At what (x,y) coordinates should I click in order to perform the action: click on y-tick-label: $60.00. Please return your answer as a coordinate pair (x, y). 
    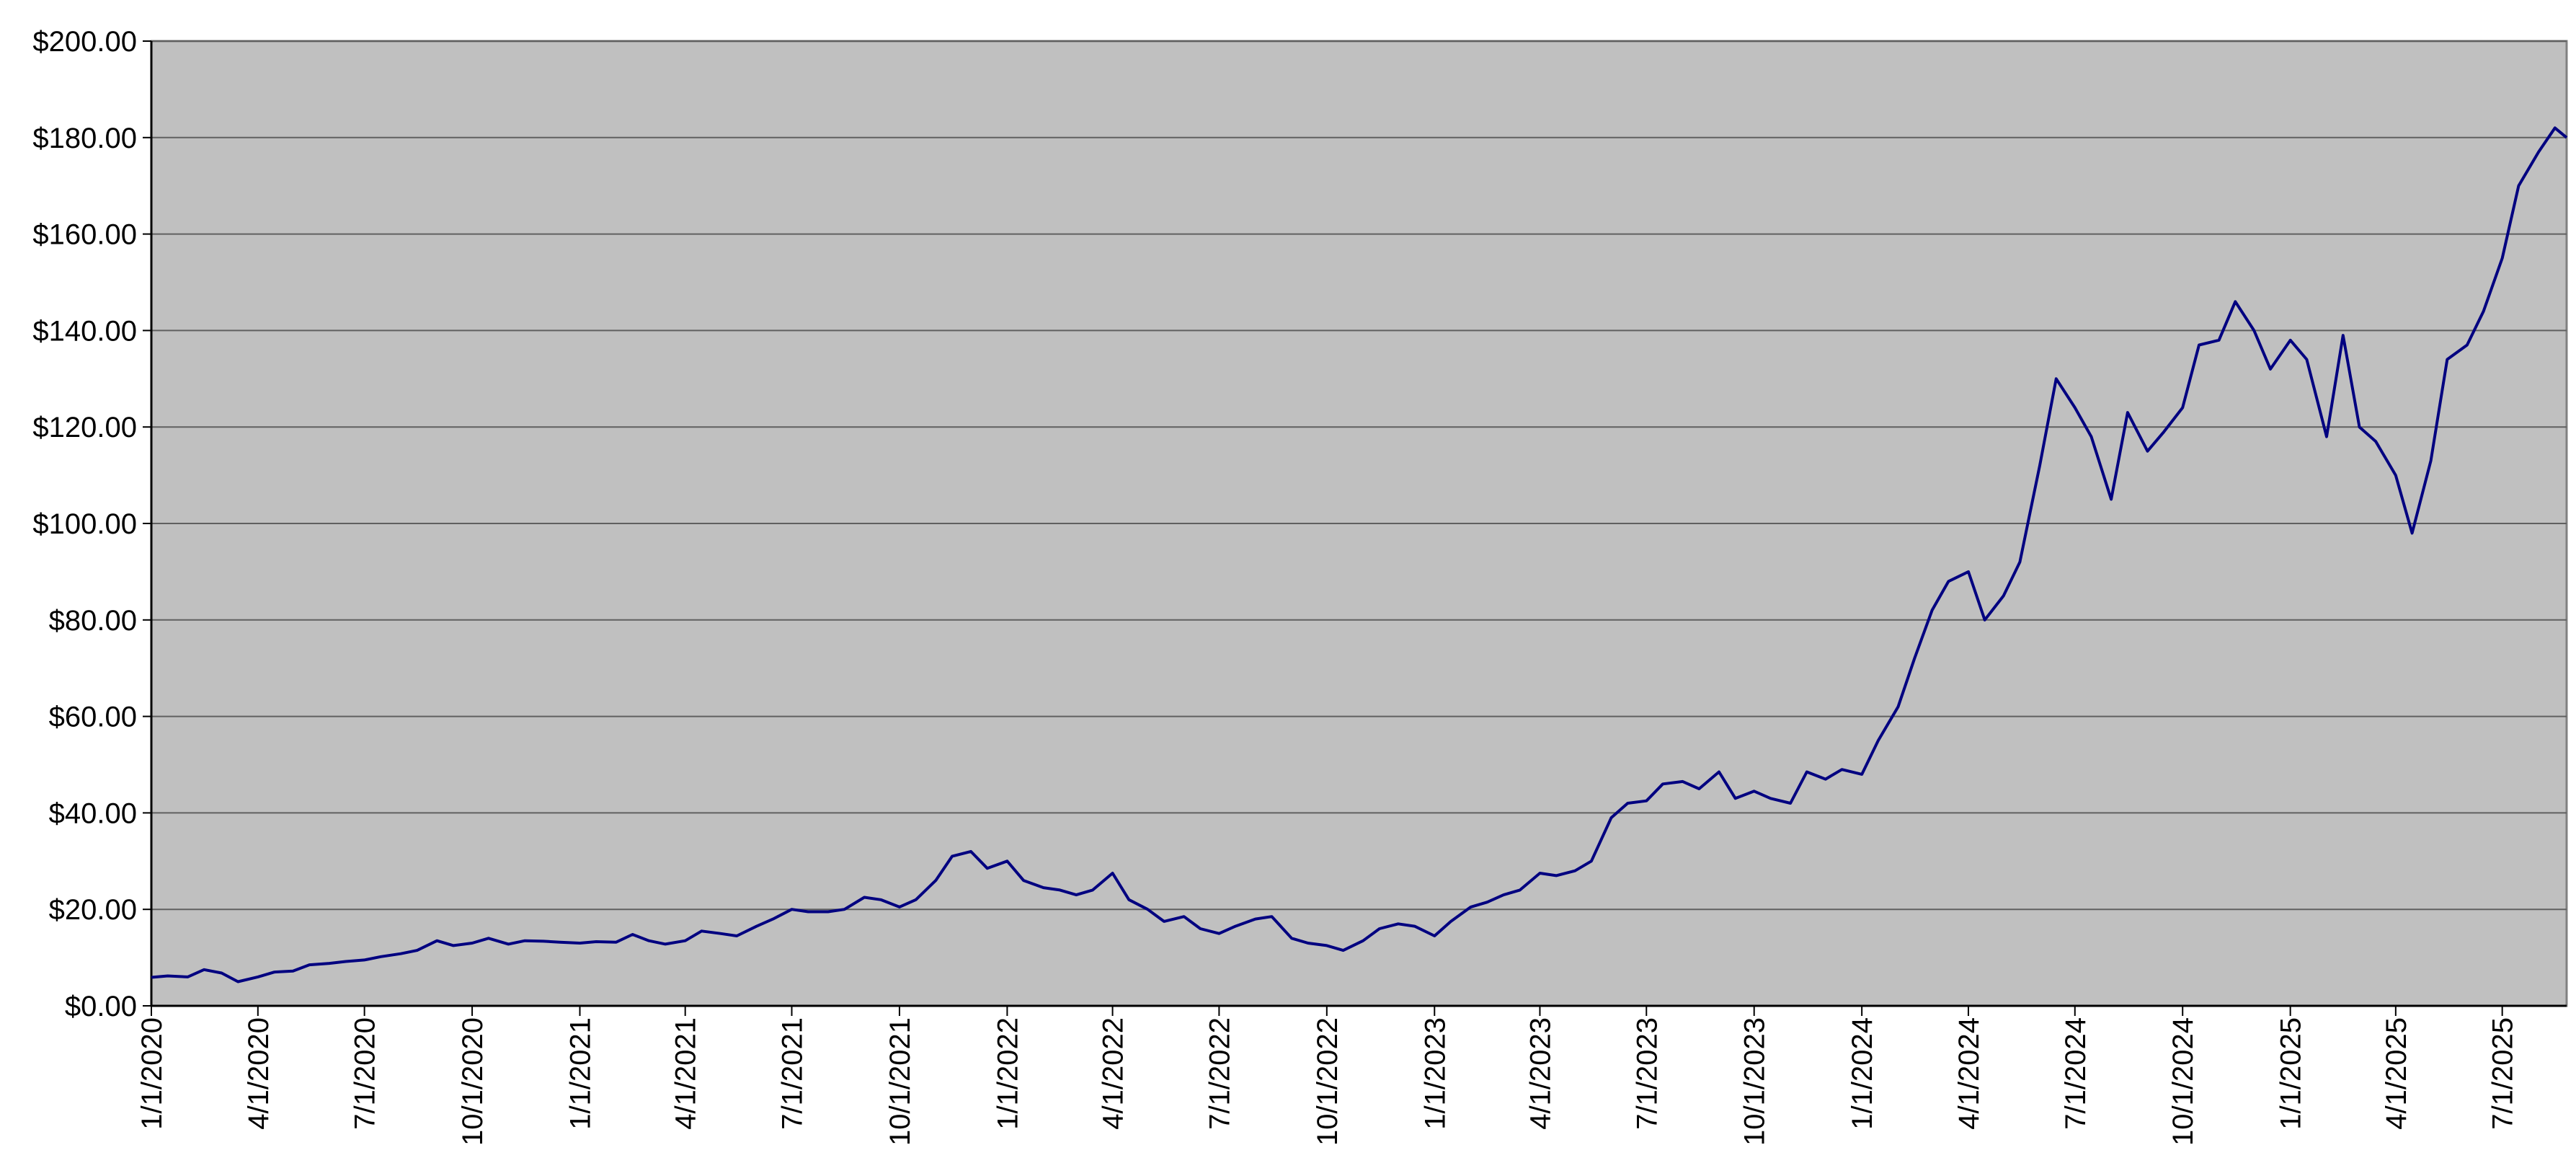
    Looking at the image, I should click on (93, 717).